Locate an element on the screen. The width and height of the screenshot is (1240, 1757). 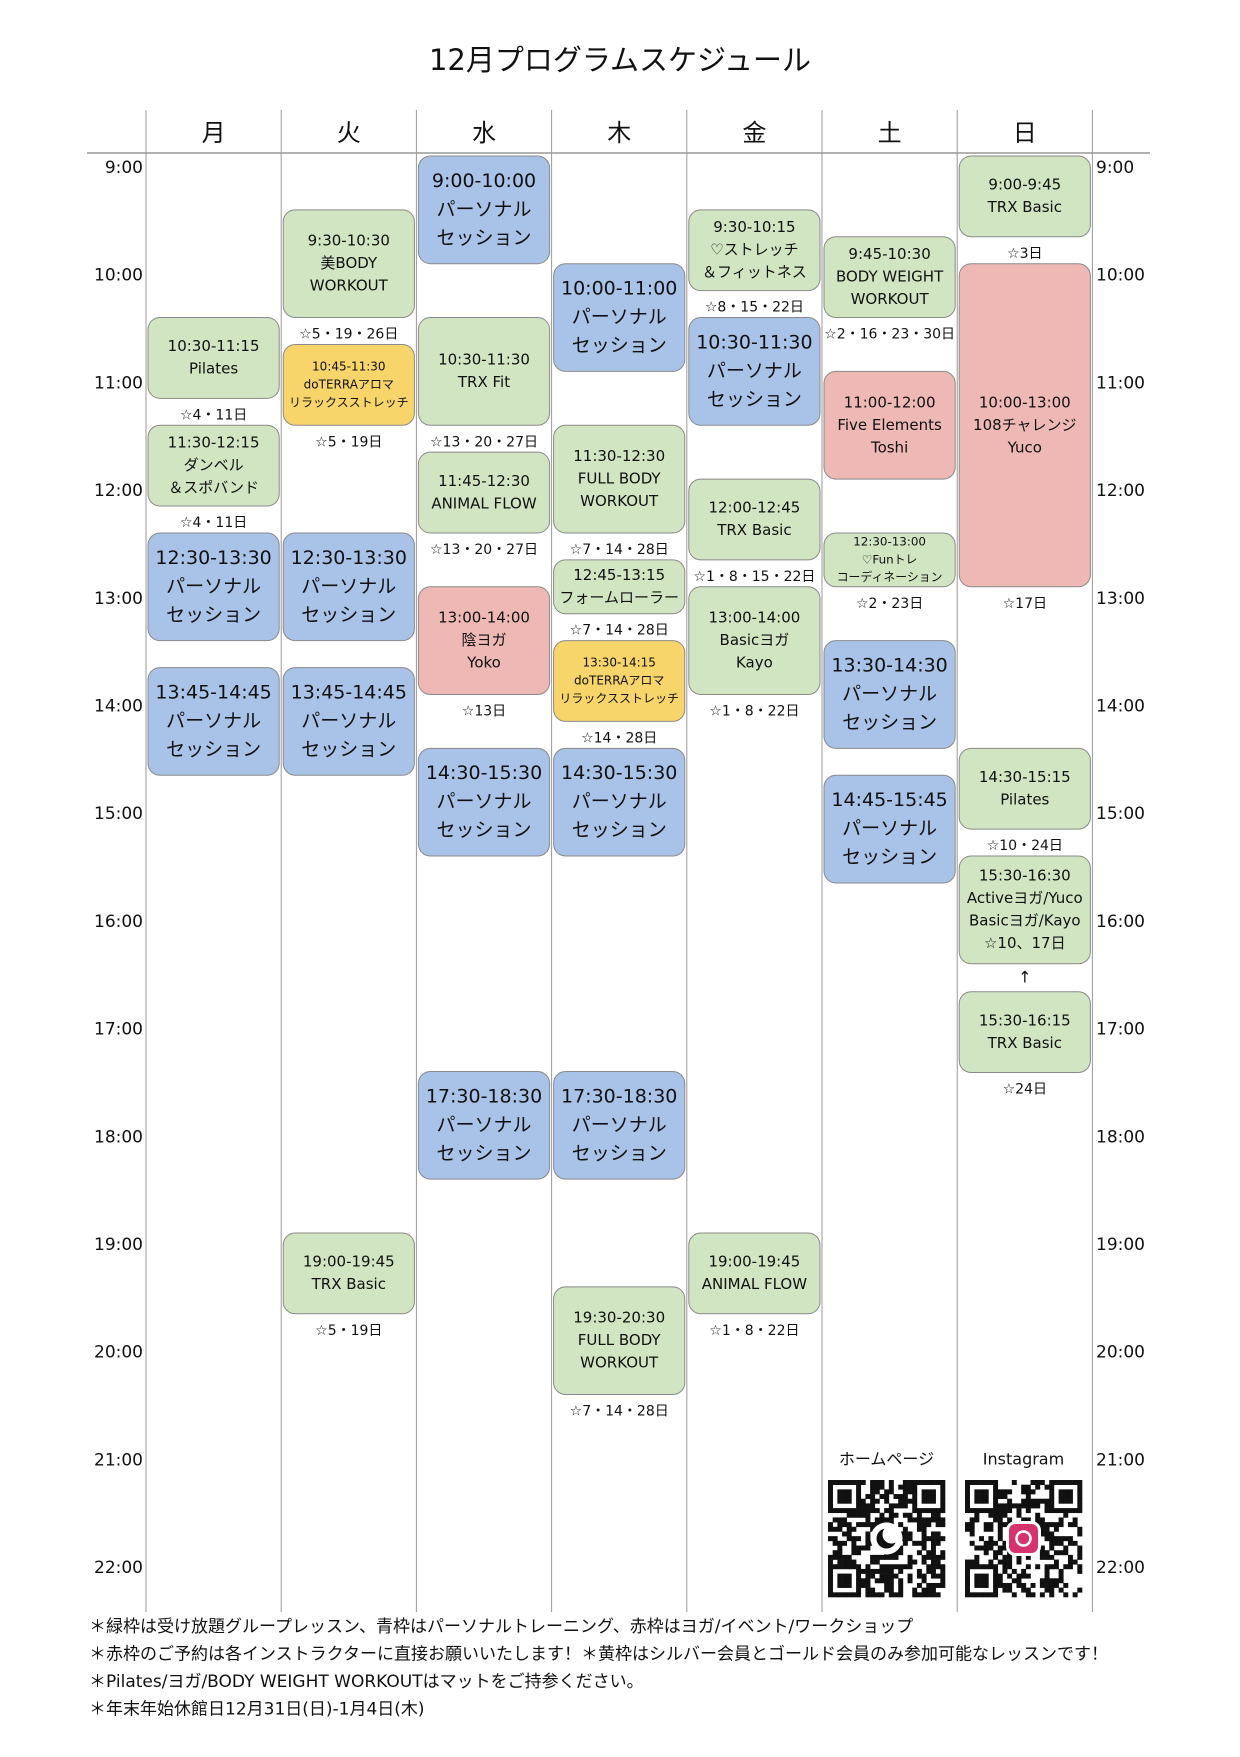
time-label: 13:00 is located at coordinates (118, 599).